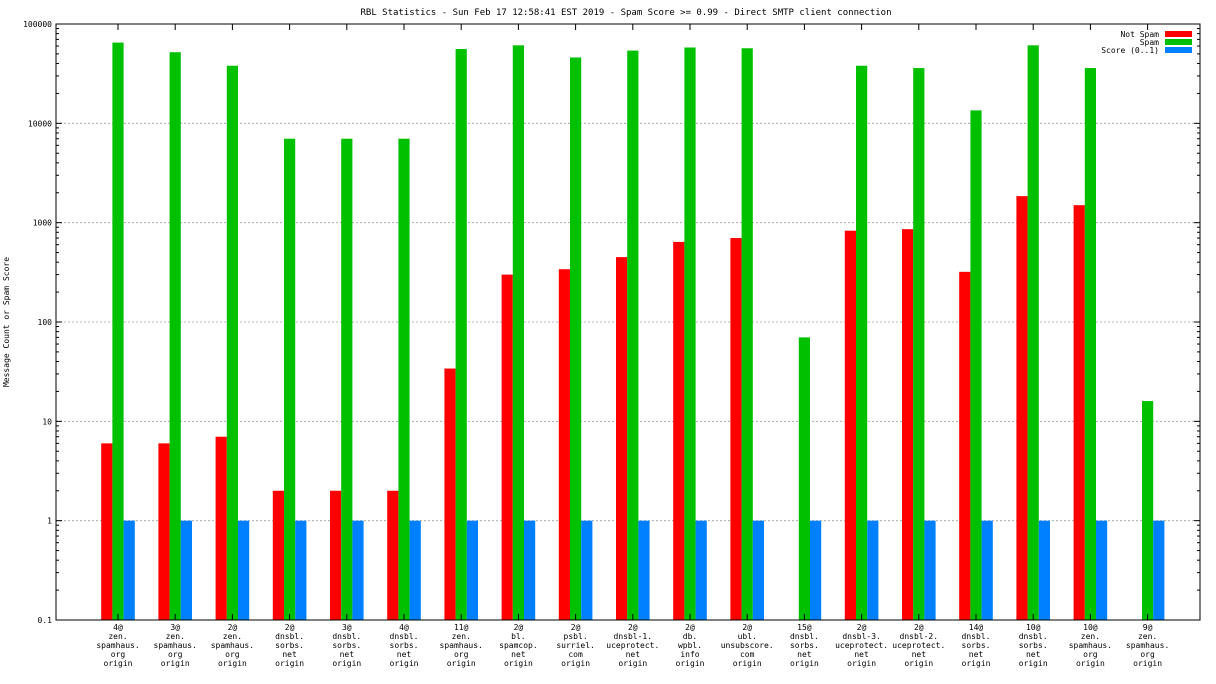 This screenshot has width=1216, height=684. What do you see at coordinates (40, 123) in the screenshot?
I see `y-tick-label: 10000` at bounding box center [40, 123].